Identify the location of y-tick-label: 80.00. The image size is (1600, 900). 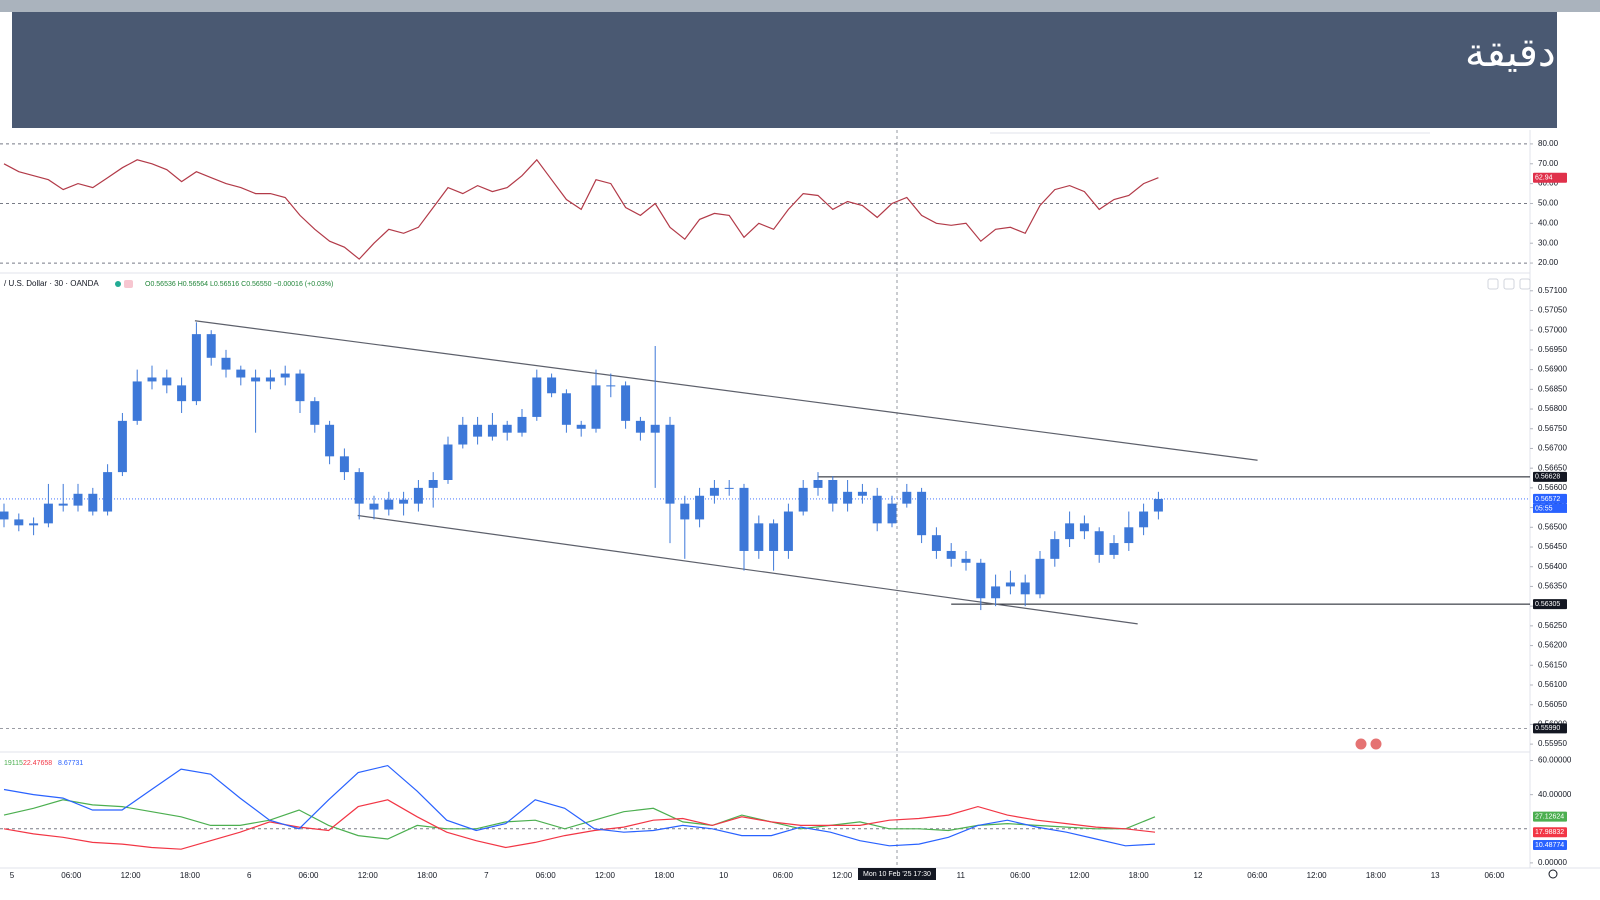
(1548, 143).